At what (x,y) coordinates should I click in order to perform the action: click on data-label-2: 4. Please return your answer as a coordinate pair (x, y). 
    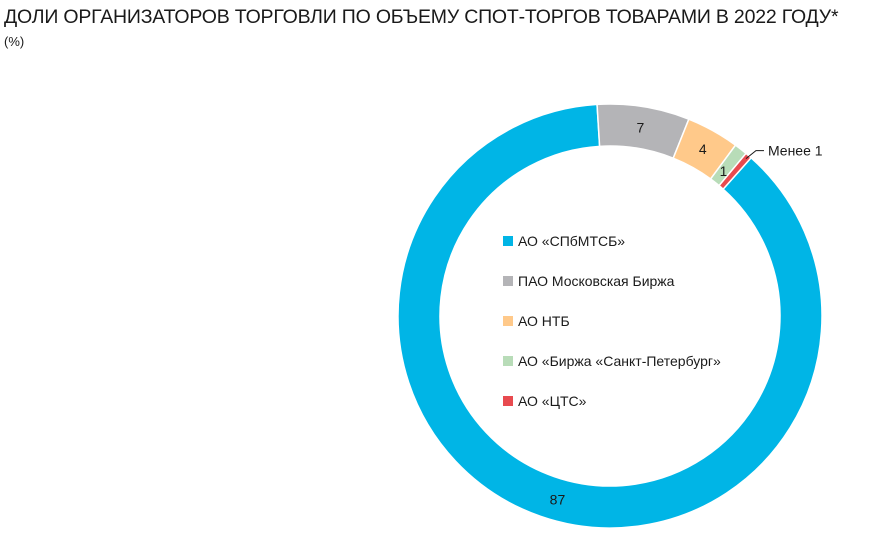
    Looking at the image, I should click on (703, 149).